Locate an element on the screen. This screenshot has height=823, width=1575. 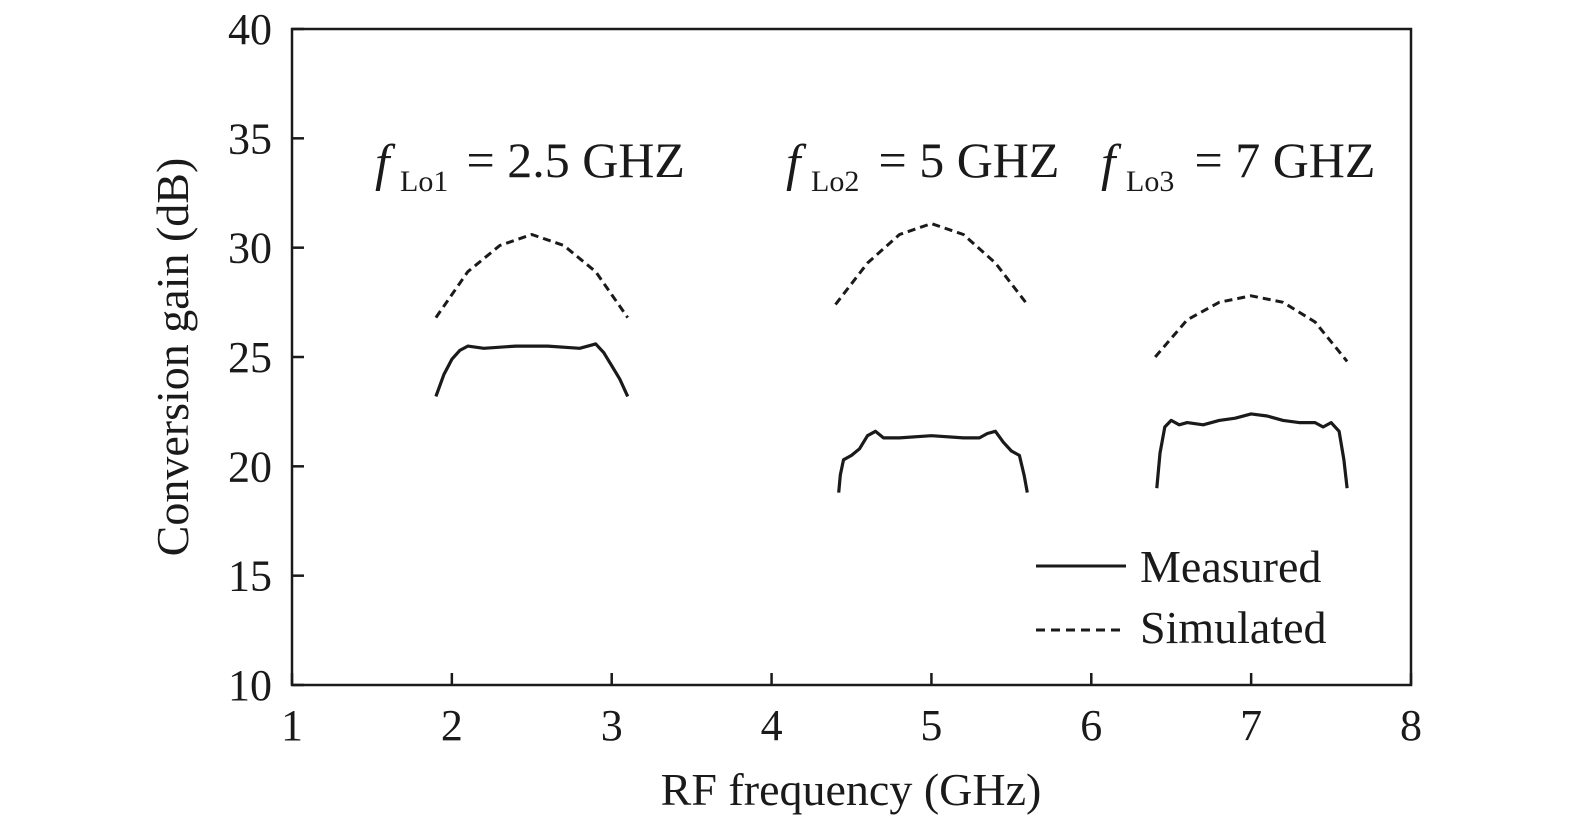
annotation-lo1-f: f is located at coordinates (385, 163).